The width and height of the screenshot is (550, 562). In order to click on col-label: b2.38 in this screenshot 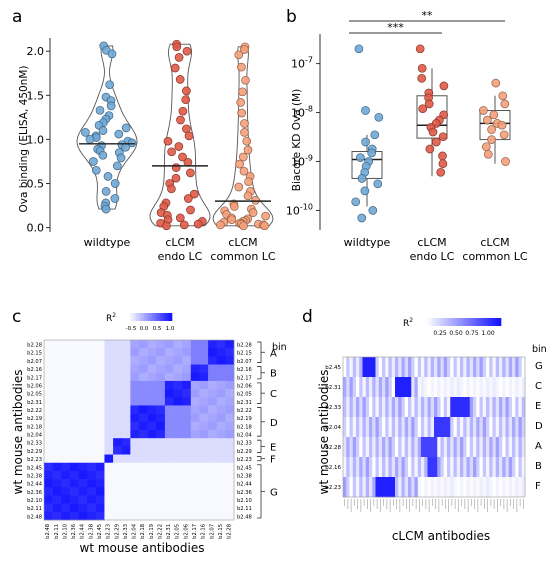, I will do `click(91, 531)`.